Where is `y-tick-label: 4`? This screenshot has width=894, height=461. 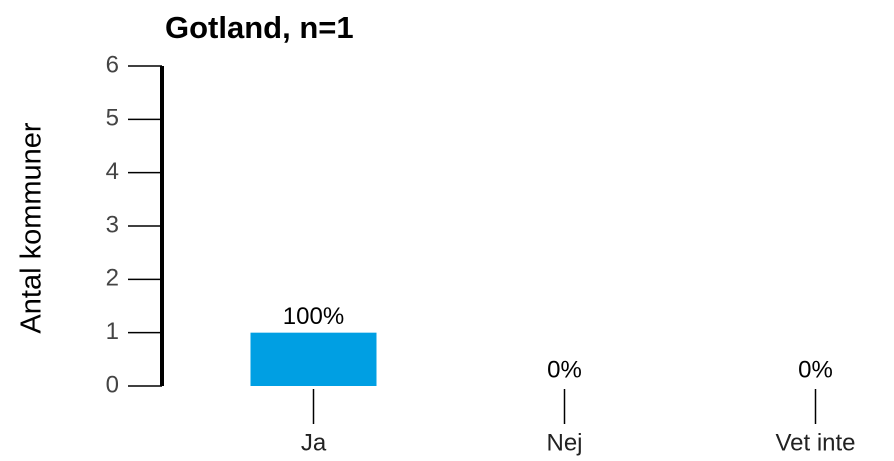
y-tick-label: 4 is located at coordinates (112, 171).